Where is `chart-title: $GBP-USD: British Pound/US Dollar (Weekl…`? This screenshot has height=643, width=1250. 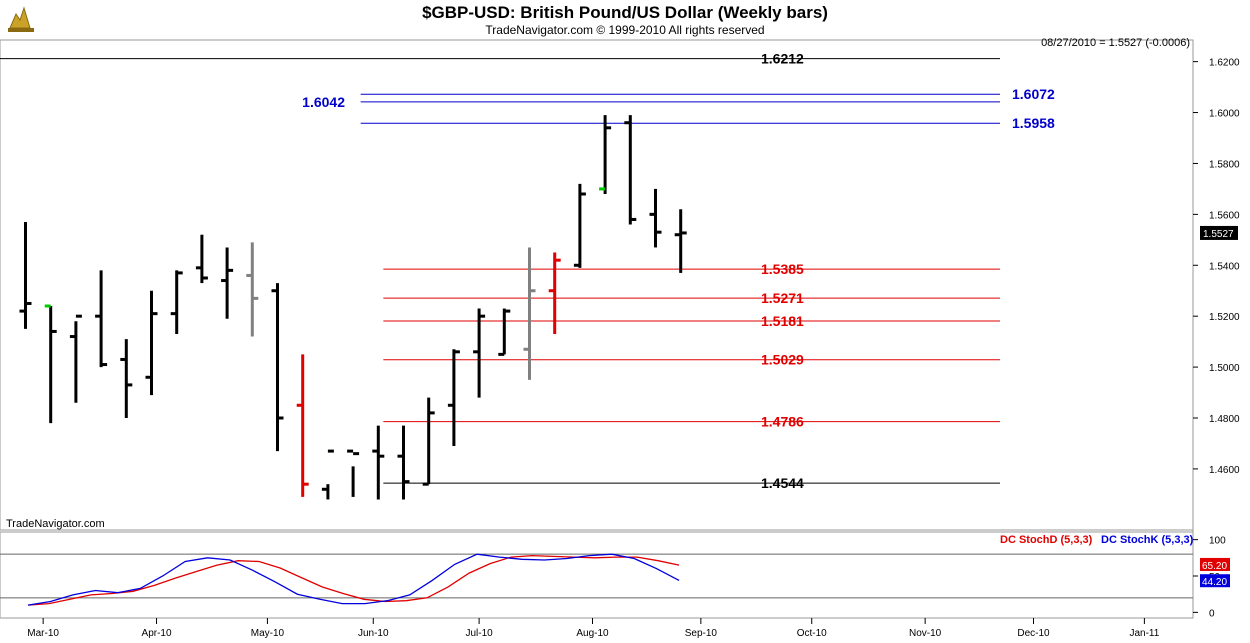
chart-title: $GBP-USD: British Pound/US Dollar (Weekl… is located at coordinates (625, 12).